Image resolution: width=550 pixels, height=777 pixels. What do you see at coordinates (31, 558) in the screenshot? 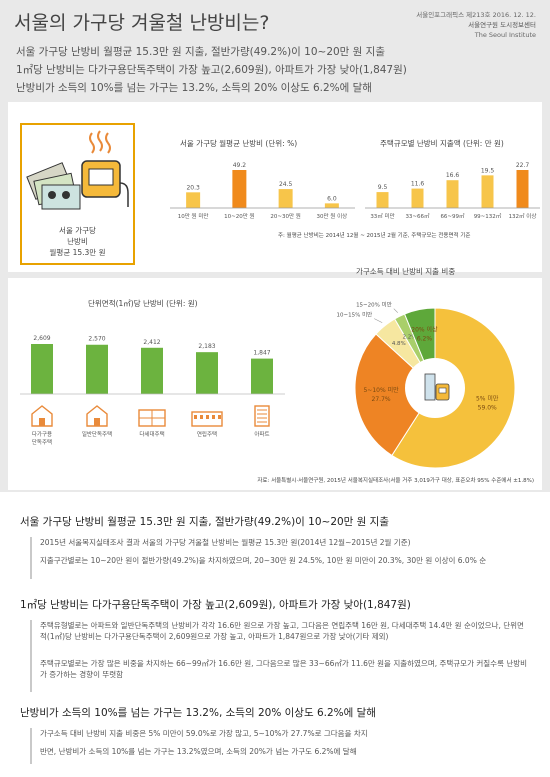
I see `section1-rule` at bounding box center [31, 558].